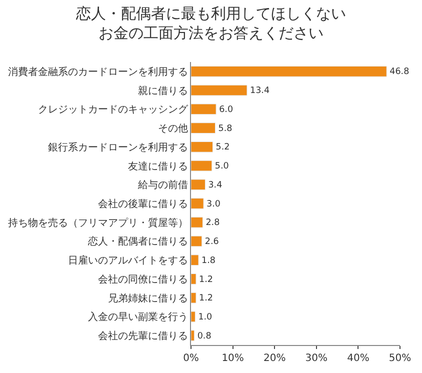  What do you see at coordinates (137, 242) in the screenshot?
I see `y-tick-label: 恋人・配偶者に借りる` at bounding box center [137, 242].